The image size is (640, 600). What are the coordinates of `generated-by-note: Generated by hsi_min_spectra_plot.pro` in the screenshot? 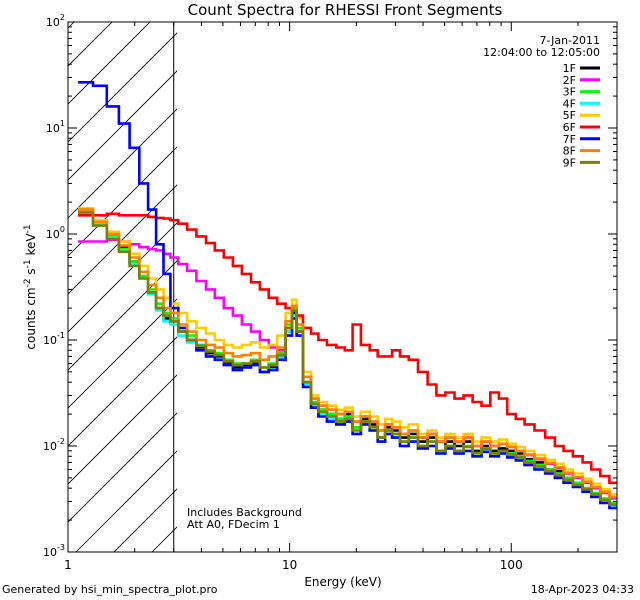 It's located at (110, 589).